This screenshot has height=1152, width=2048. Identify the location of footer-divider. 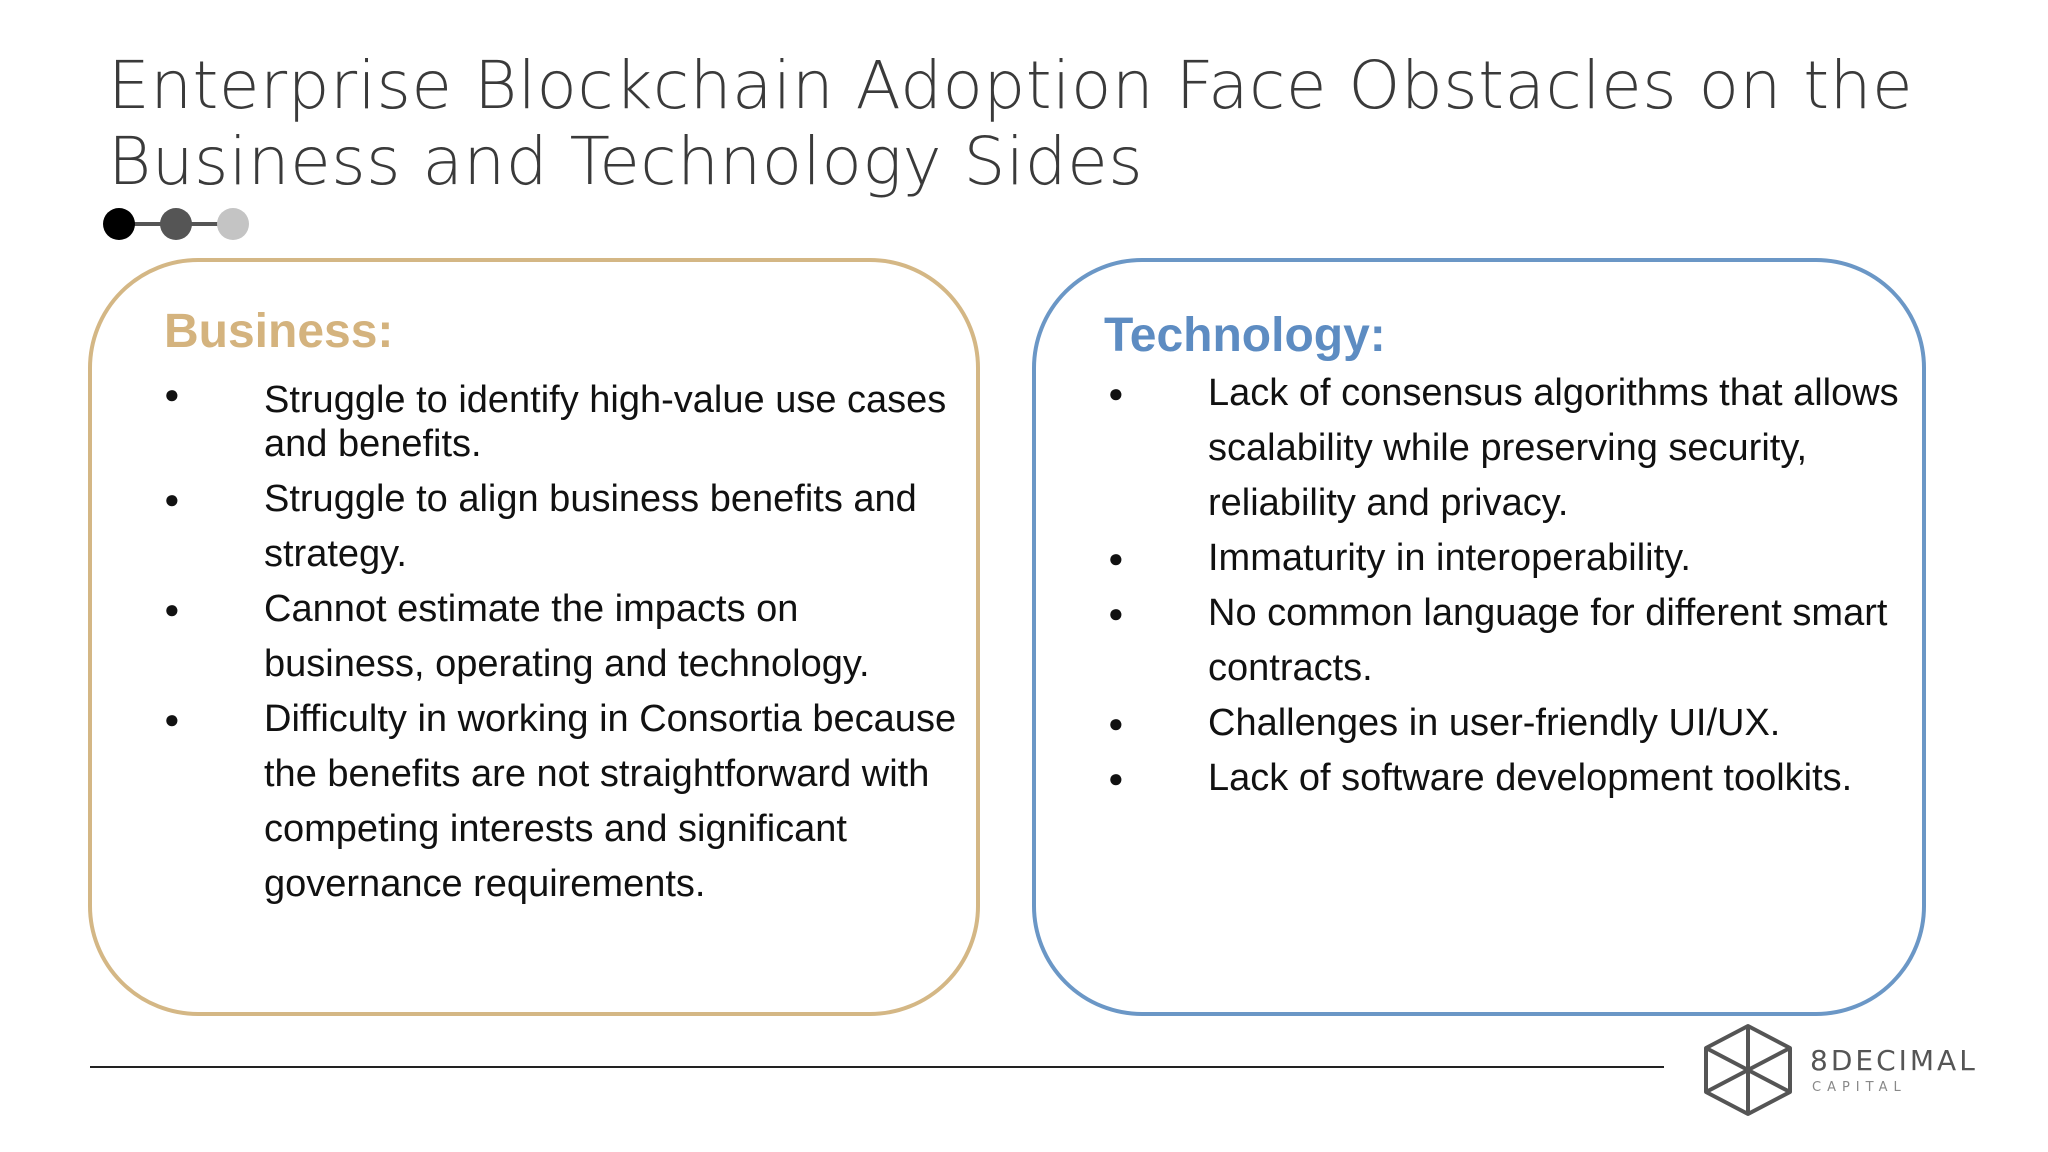
(877, 1067).